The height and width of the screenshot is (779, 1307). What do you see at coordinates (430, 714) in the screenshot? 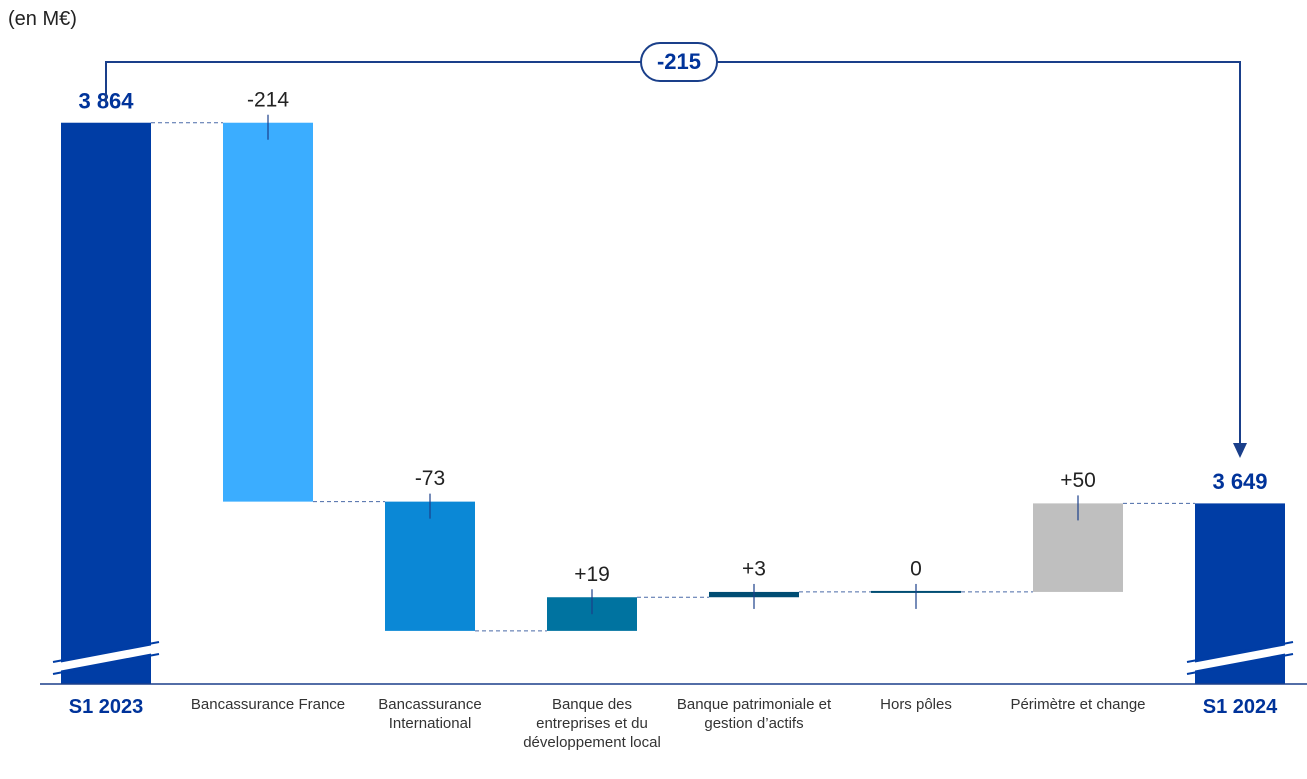
I see `category-label: Bancassurance International` at bounding box center [430, 714].